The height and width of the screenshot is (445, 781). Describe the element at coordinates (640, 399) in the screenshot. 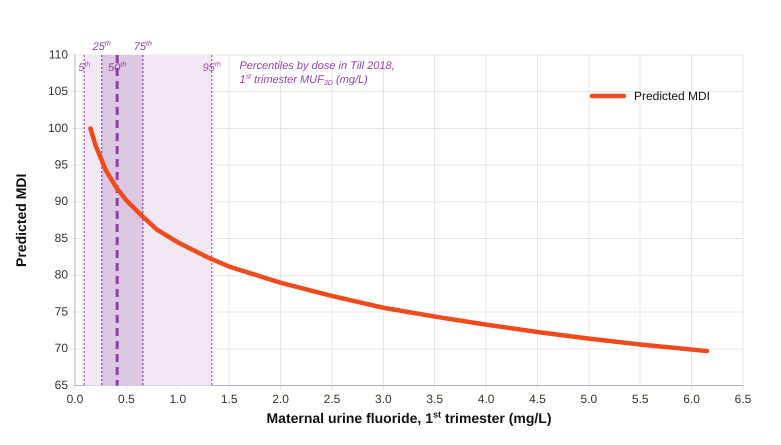

I see `x-tick-label: 5.5` at that location.